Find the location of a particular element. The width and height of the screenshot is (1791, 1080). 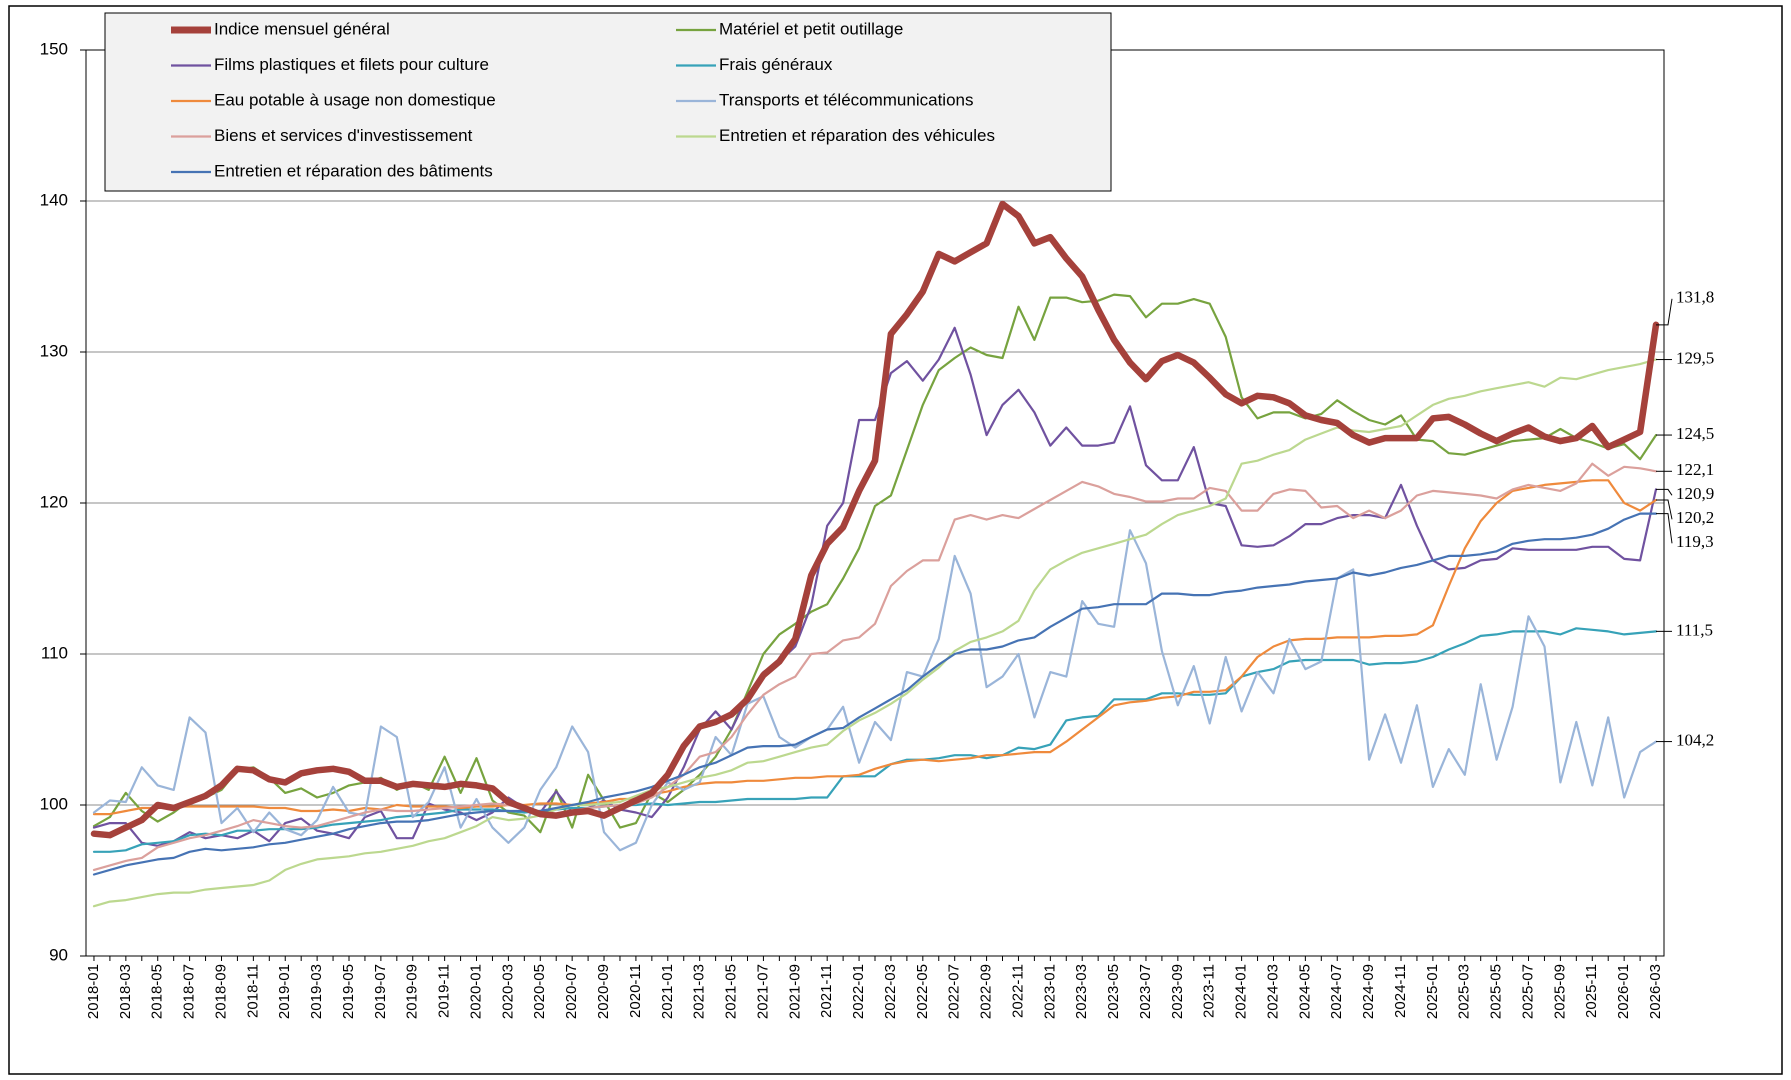

x-tick-label: 2024-11 is located at coordinates (1400, 991).